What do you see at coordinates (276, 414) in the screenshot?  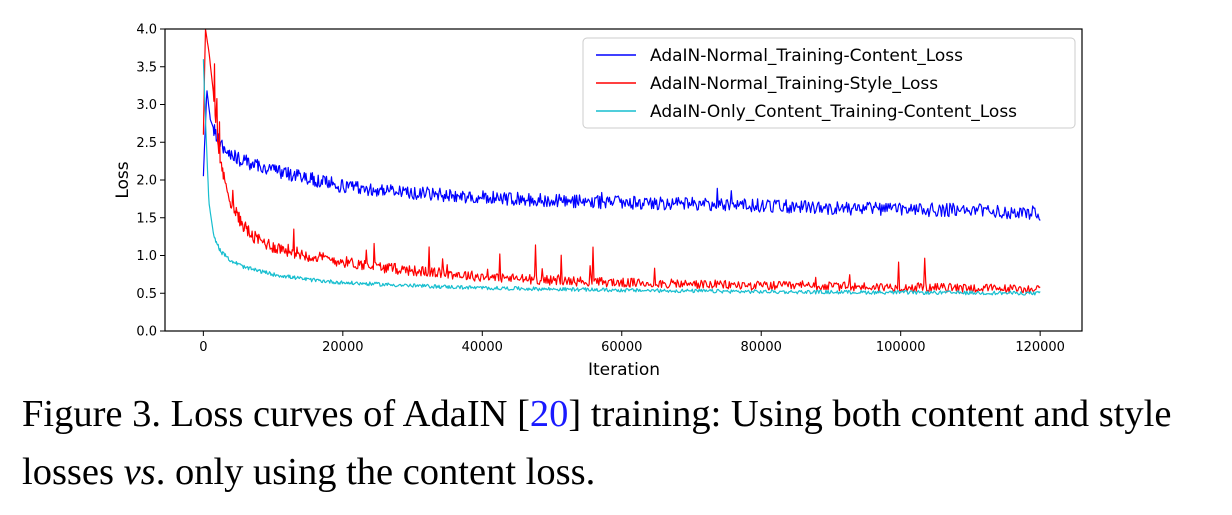 I see `caption-text-1: Figure 3. Loss curves of AdaIN [` at bounding box center [276, 414].